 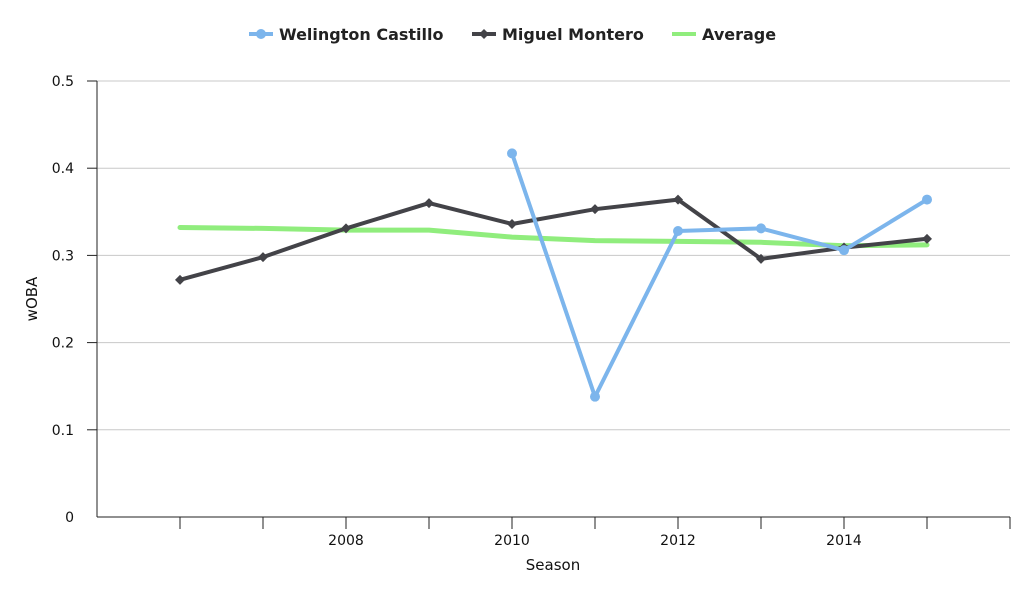 I want to click on y-axis-ticks: 0 0.1 0.2 0.3 0.4 0.5, so click(x=63, y=300).